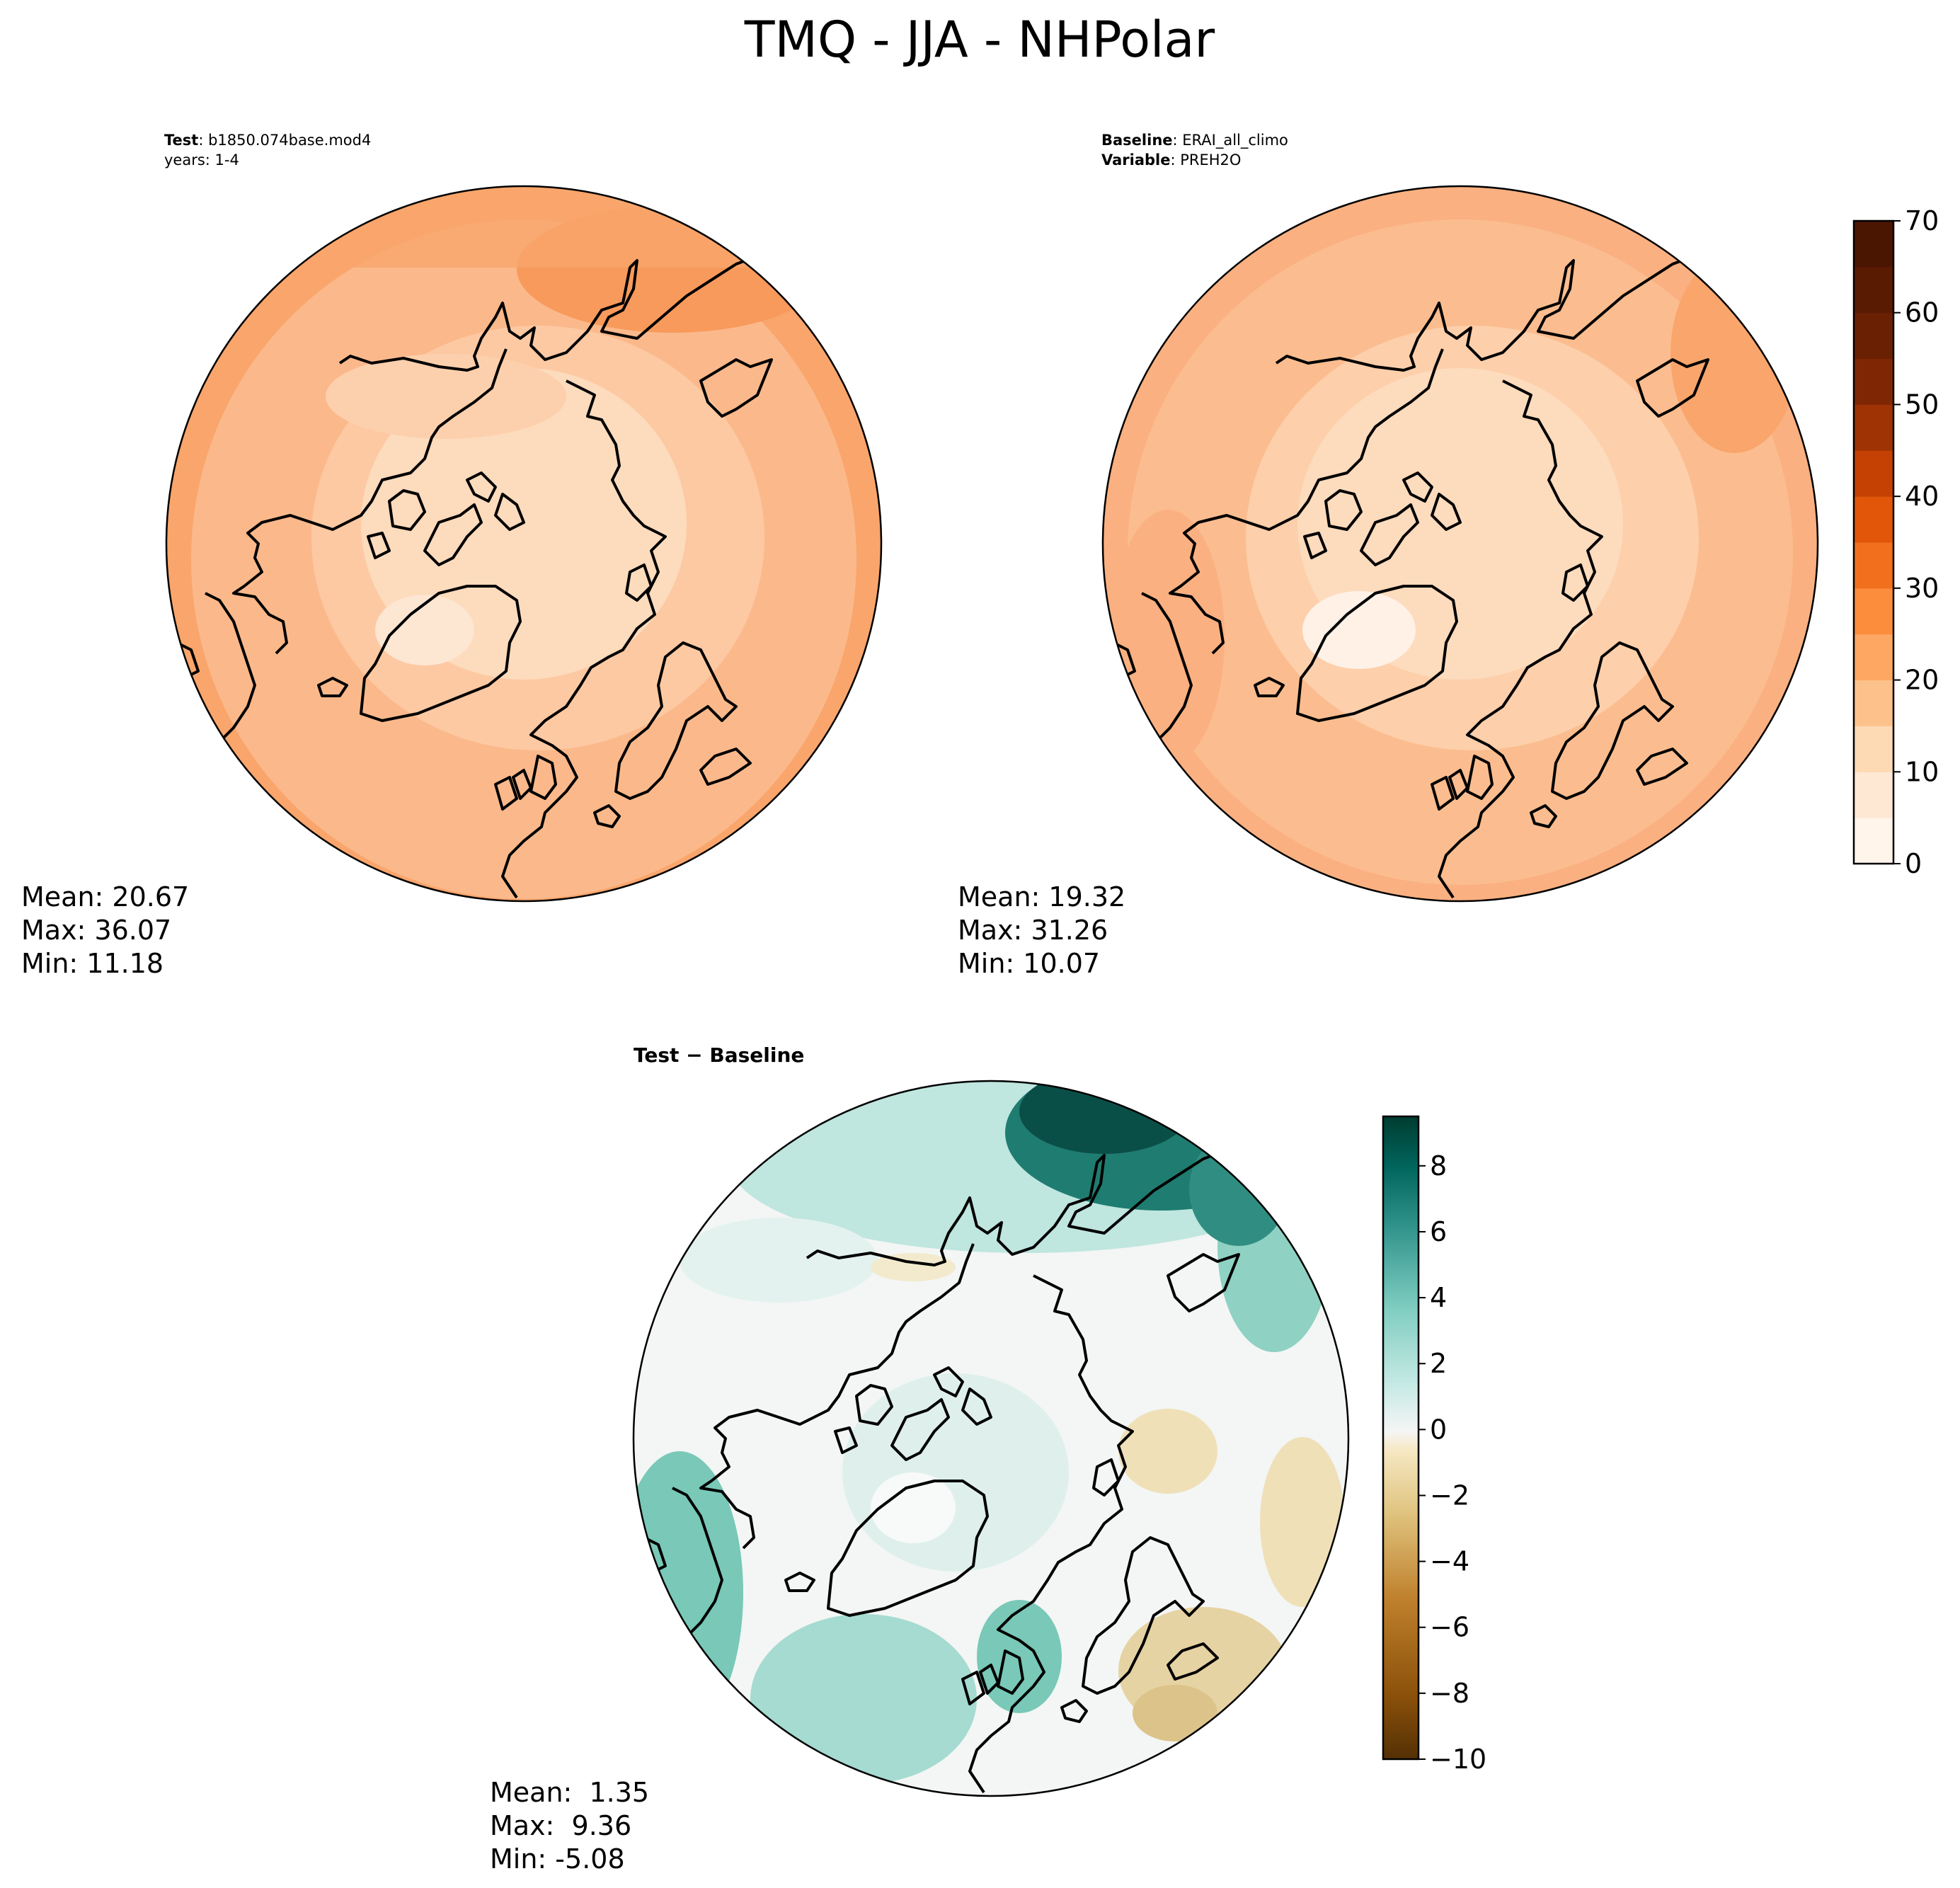  What do you see at coordinates (1194, 140) in the screenshot?
I see `baseline-header-line1: Baseline: ERAI_all_climo` at bounding box center [1194, 140].